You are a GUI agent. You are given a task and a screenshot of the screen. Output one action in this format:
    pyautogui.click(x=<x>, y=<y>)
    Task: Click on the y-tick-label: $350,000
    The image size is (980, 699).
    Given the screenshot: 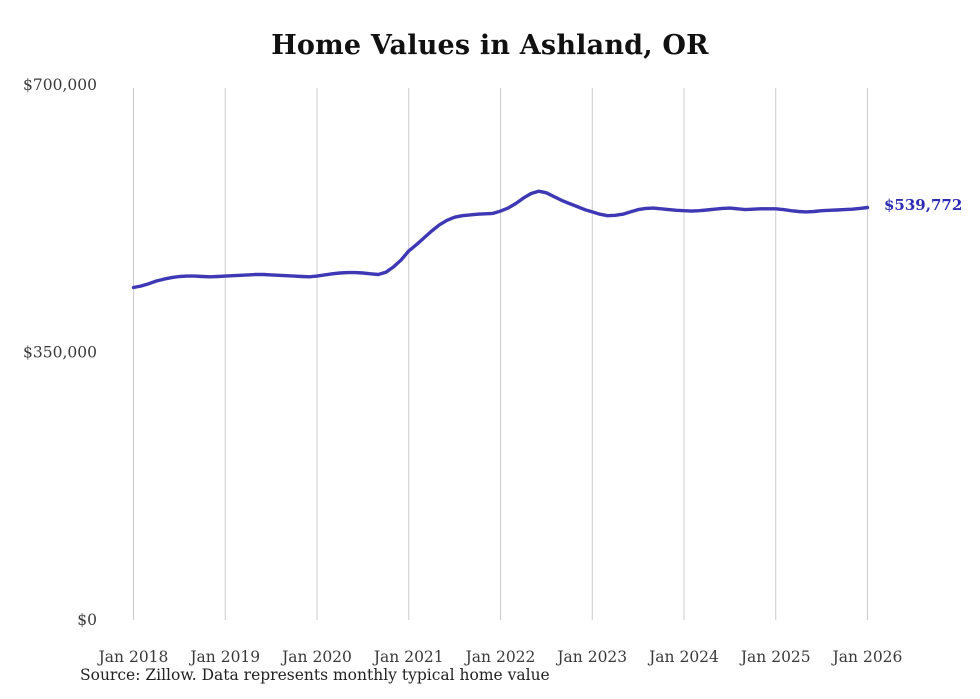 What is the action you would take?
    pyautogui.click(x=60, y=353)
    